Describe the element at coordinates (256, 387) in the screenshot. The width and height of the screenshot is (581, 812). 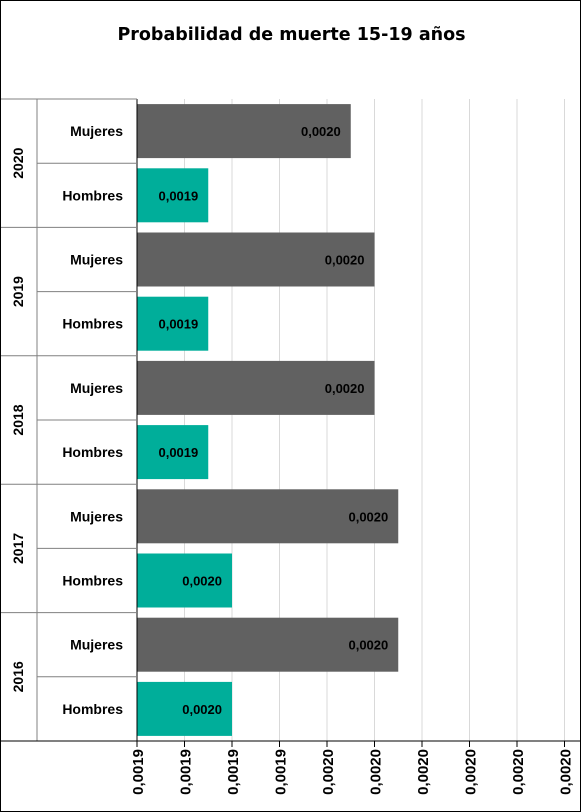
I see `bar-2018-mujeres` at that location.